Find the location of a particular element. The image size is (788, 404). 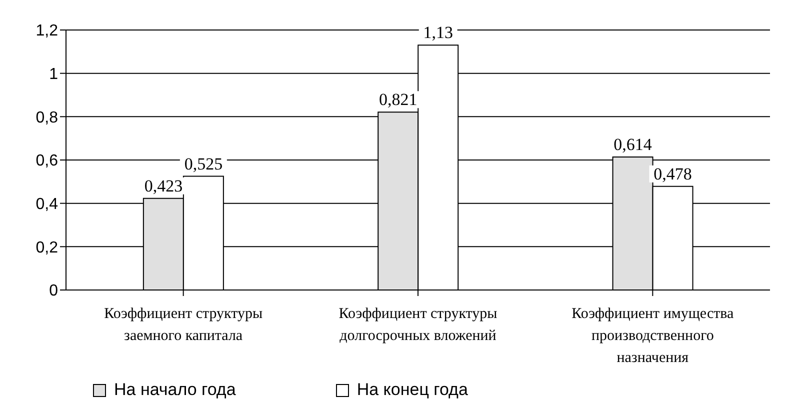

data-label: 0,525 is located at coordinates (203, 164).